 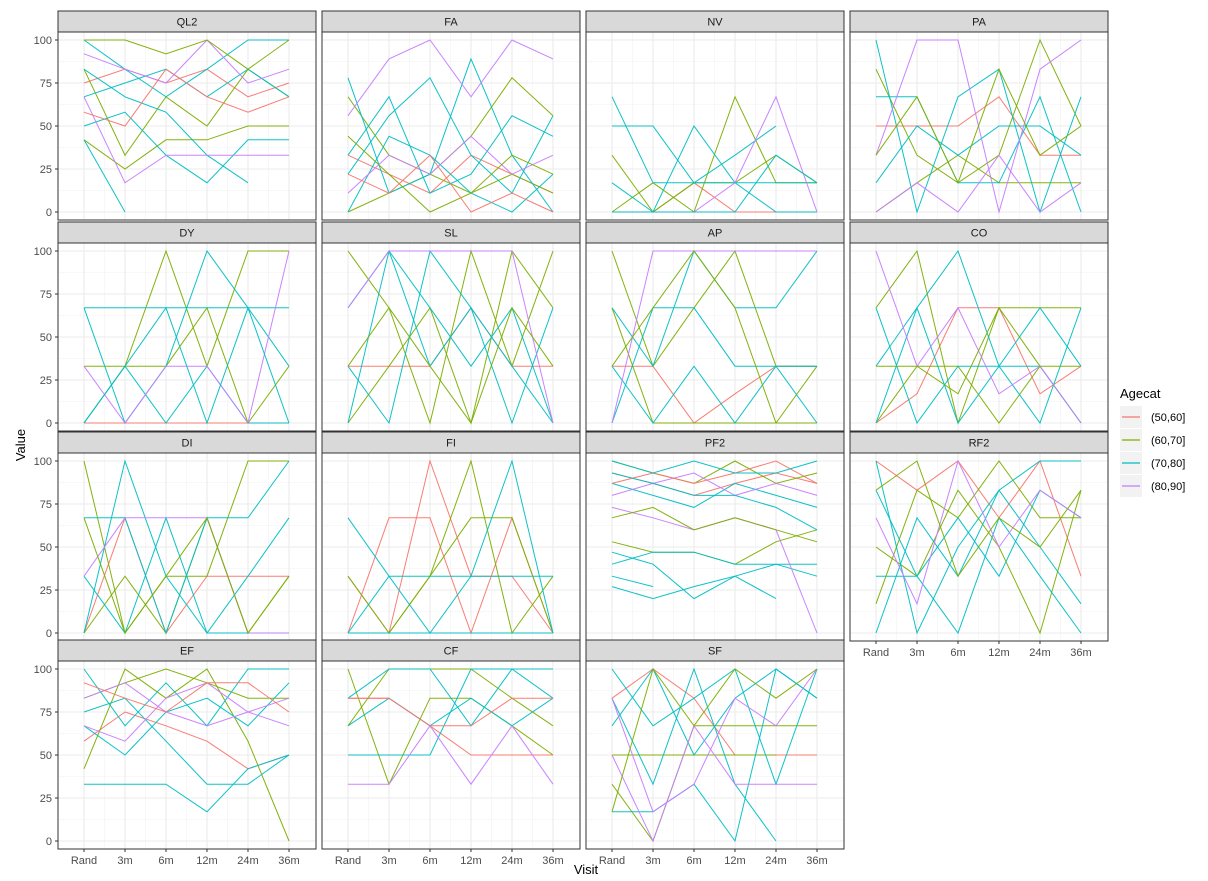 I want to click on legend-label: (60,70], so click(x=1168, y=441).